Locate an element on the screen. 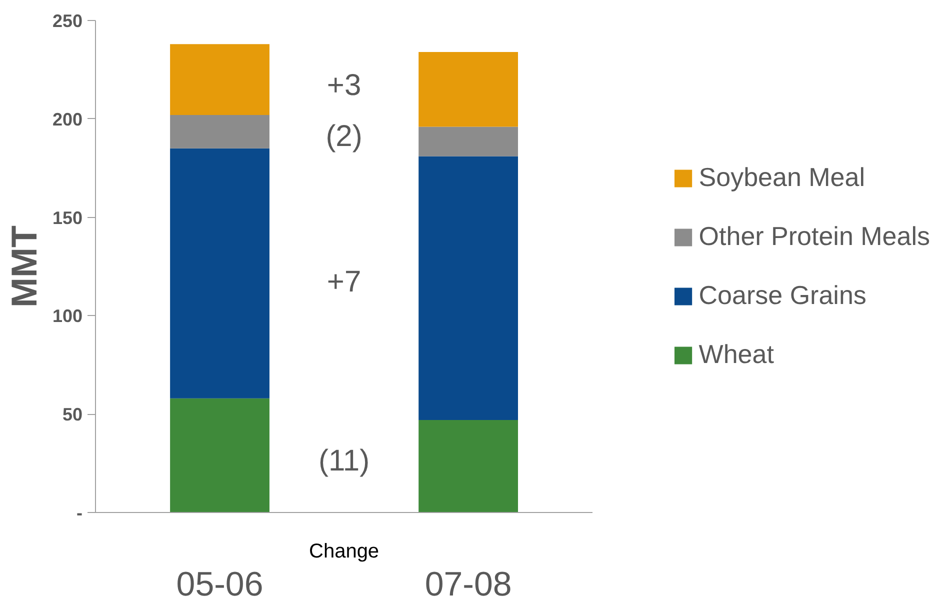 This screenshot has width=951, height=603. y-tick-label: 250 is located at coordinates (67, 21).